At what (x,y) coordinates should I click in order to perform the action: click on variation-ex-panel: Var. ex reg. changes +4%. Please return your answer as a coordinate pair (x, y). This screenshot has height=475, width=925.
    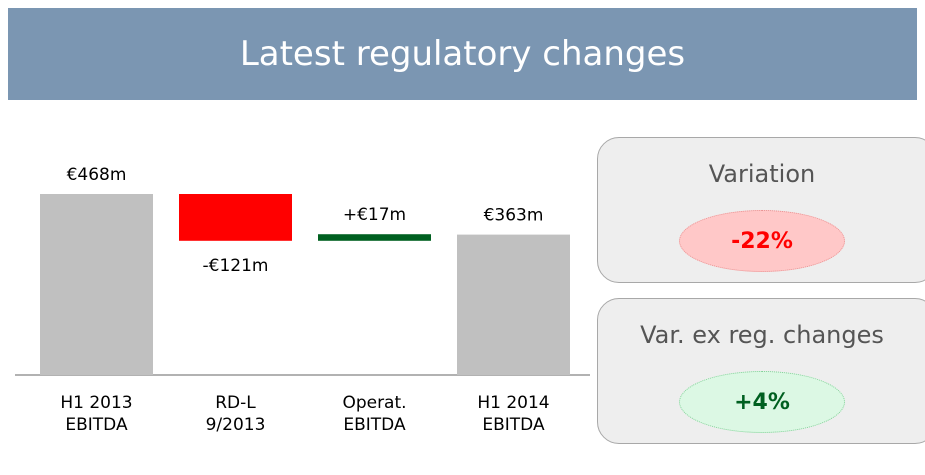
    Looking at the image, I should click on (761, 371).